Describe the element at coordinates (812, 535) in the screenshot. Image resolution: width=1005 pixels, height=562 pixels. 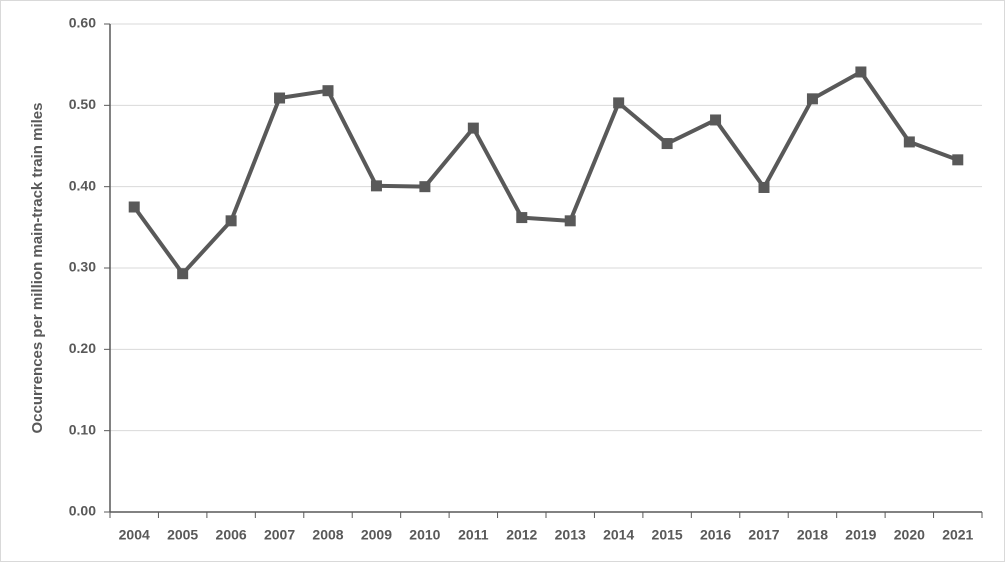
I see `x-tick-label: 2018` at that location.